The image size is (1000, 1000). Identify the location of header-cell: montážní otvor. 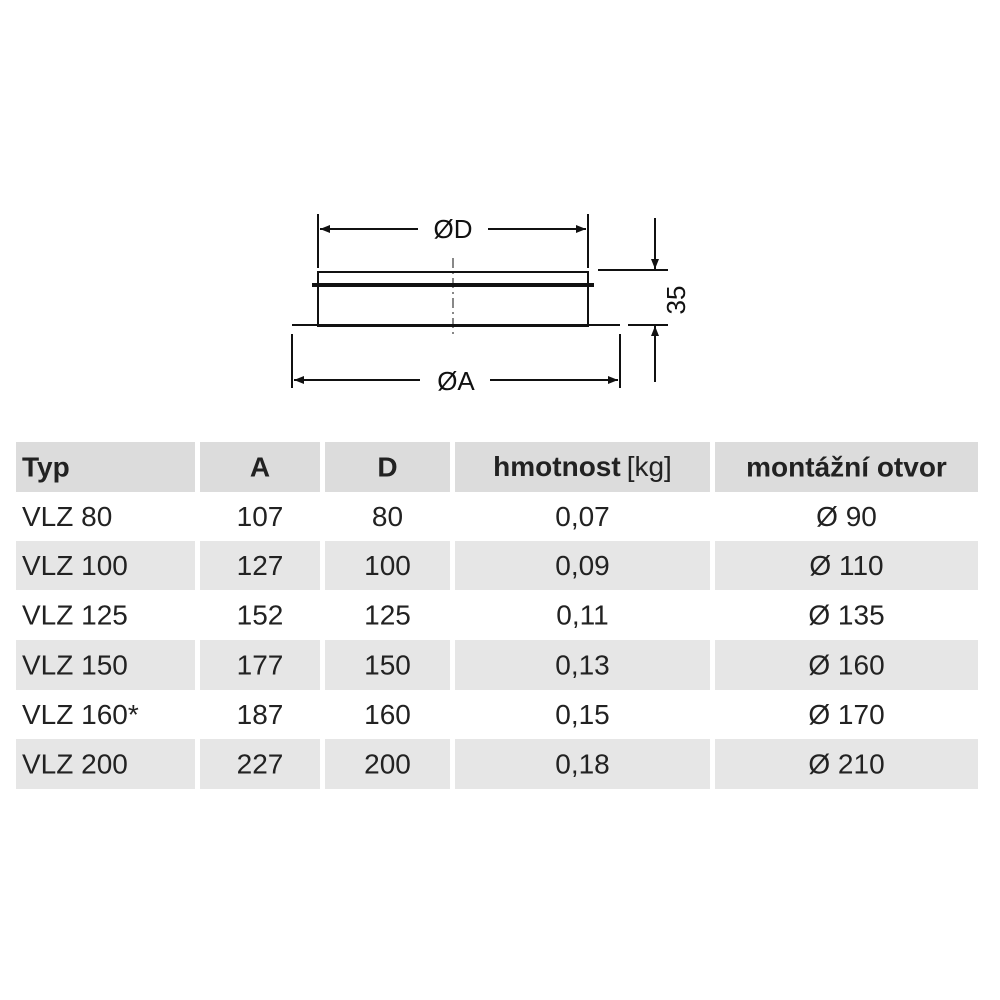
(846, 466).